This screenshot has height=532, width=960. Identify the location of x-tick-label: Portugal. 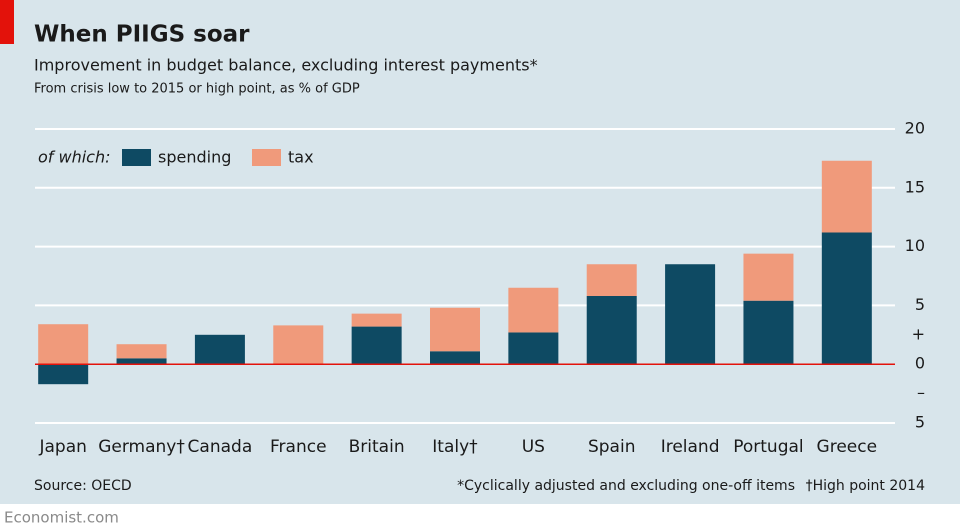
(768, 447).